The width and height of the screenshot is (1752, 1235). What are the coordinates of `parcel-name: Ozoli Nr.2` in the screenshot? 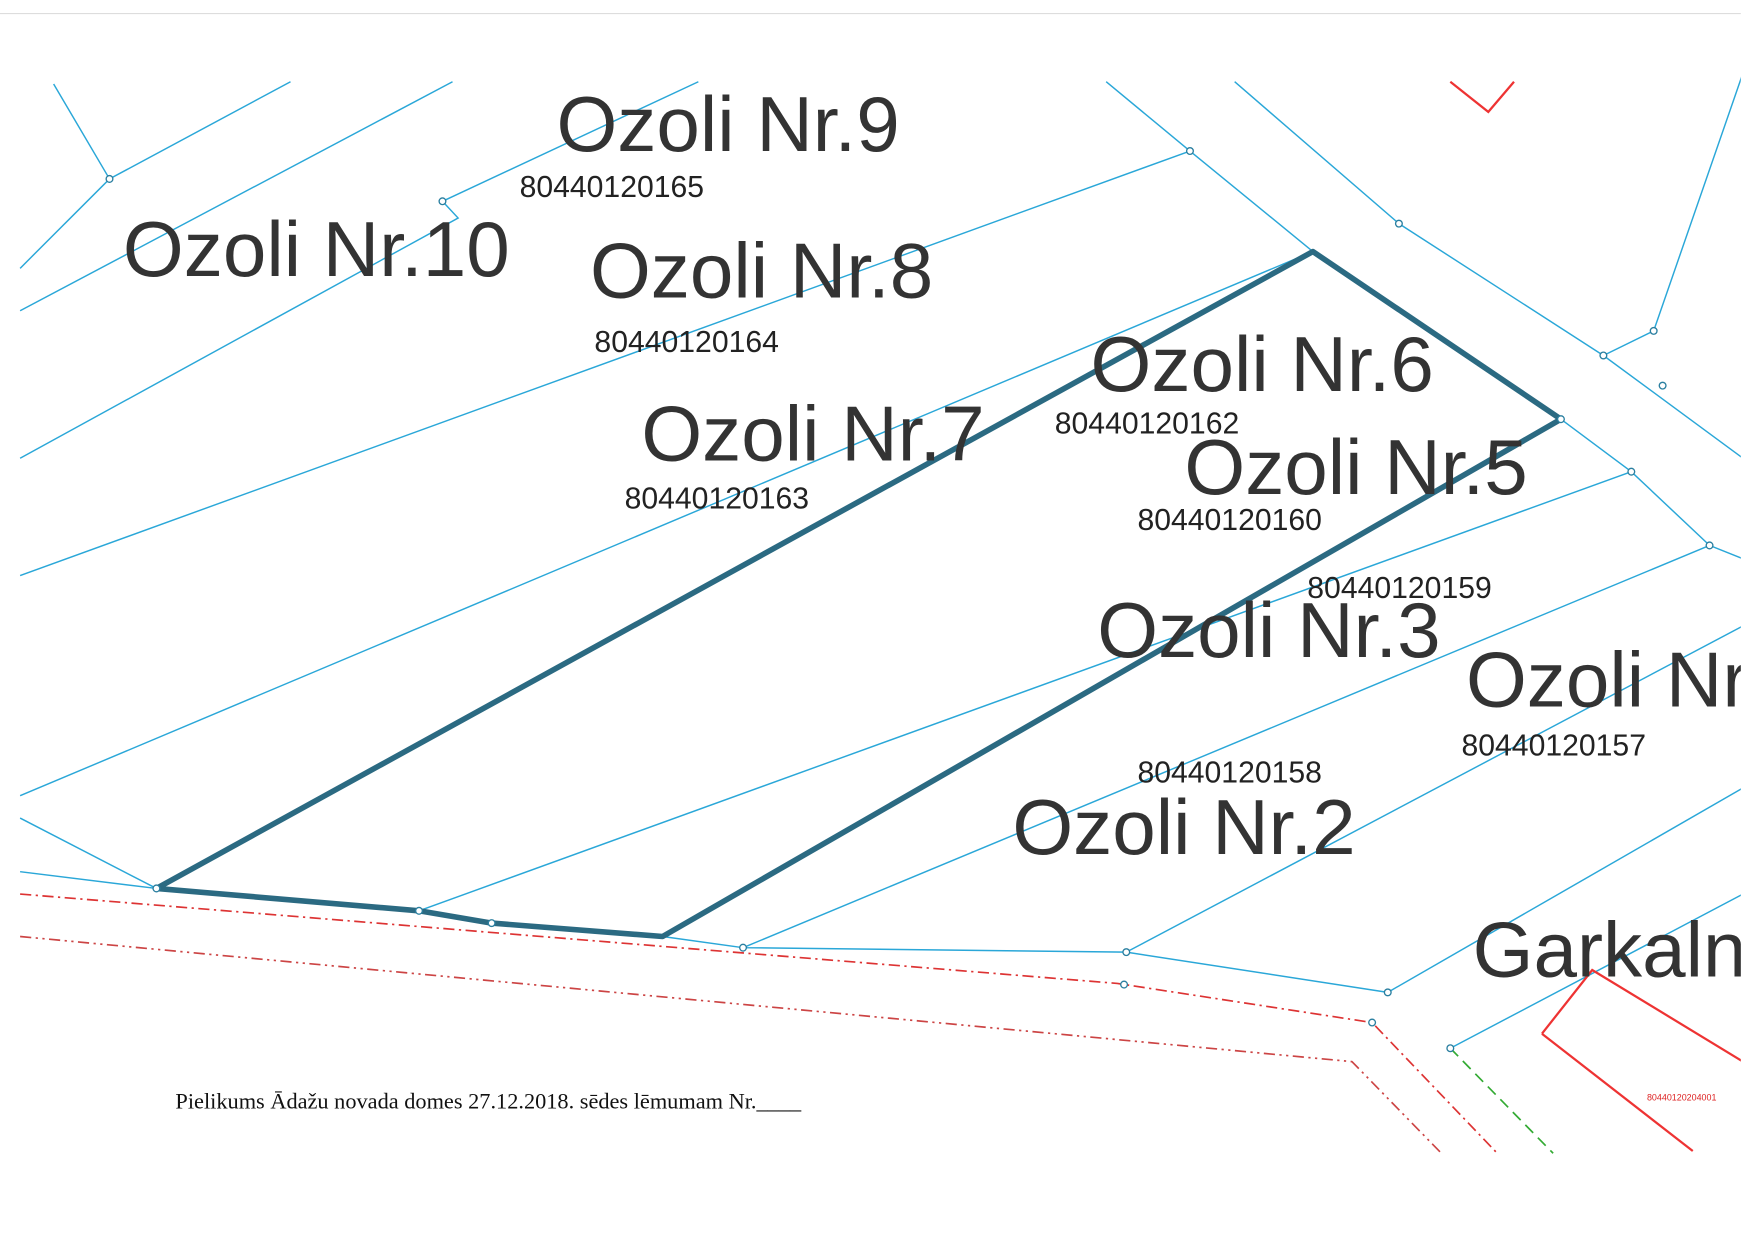 It's located at (1183, 827).